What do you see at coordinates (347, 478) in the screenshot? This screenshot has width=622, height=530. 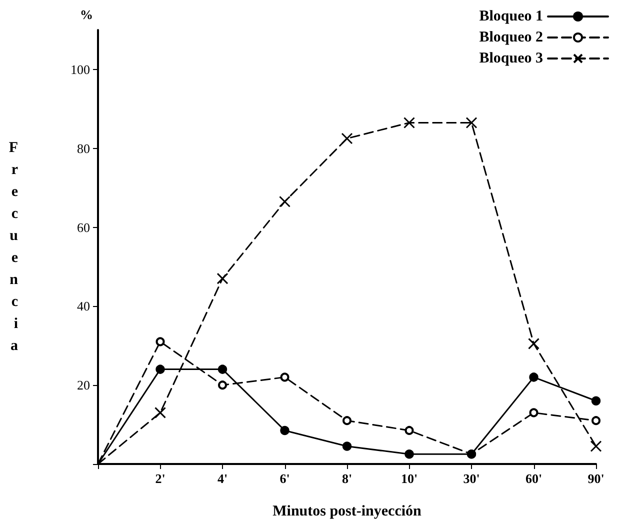 I see `x-tick-label: 8'` at bounding box center [347, 478].